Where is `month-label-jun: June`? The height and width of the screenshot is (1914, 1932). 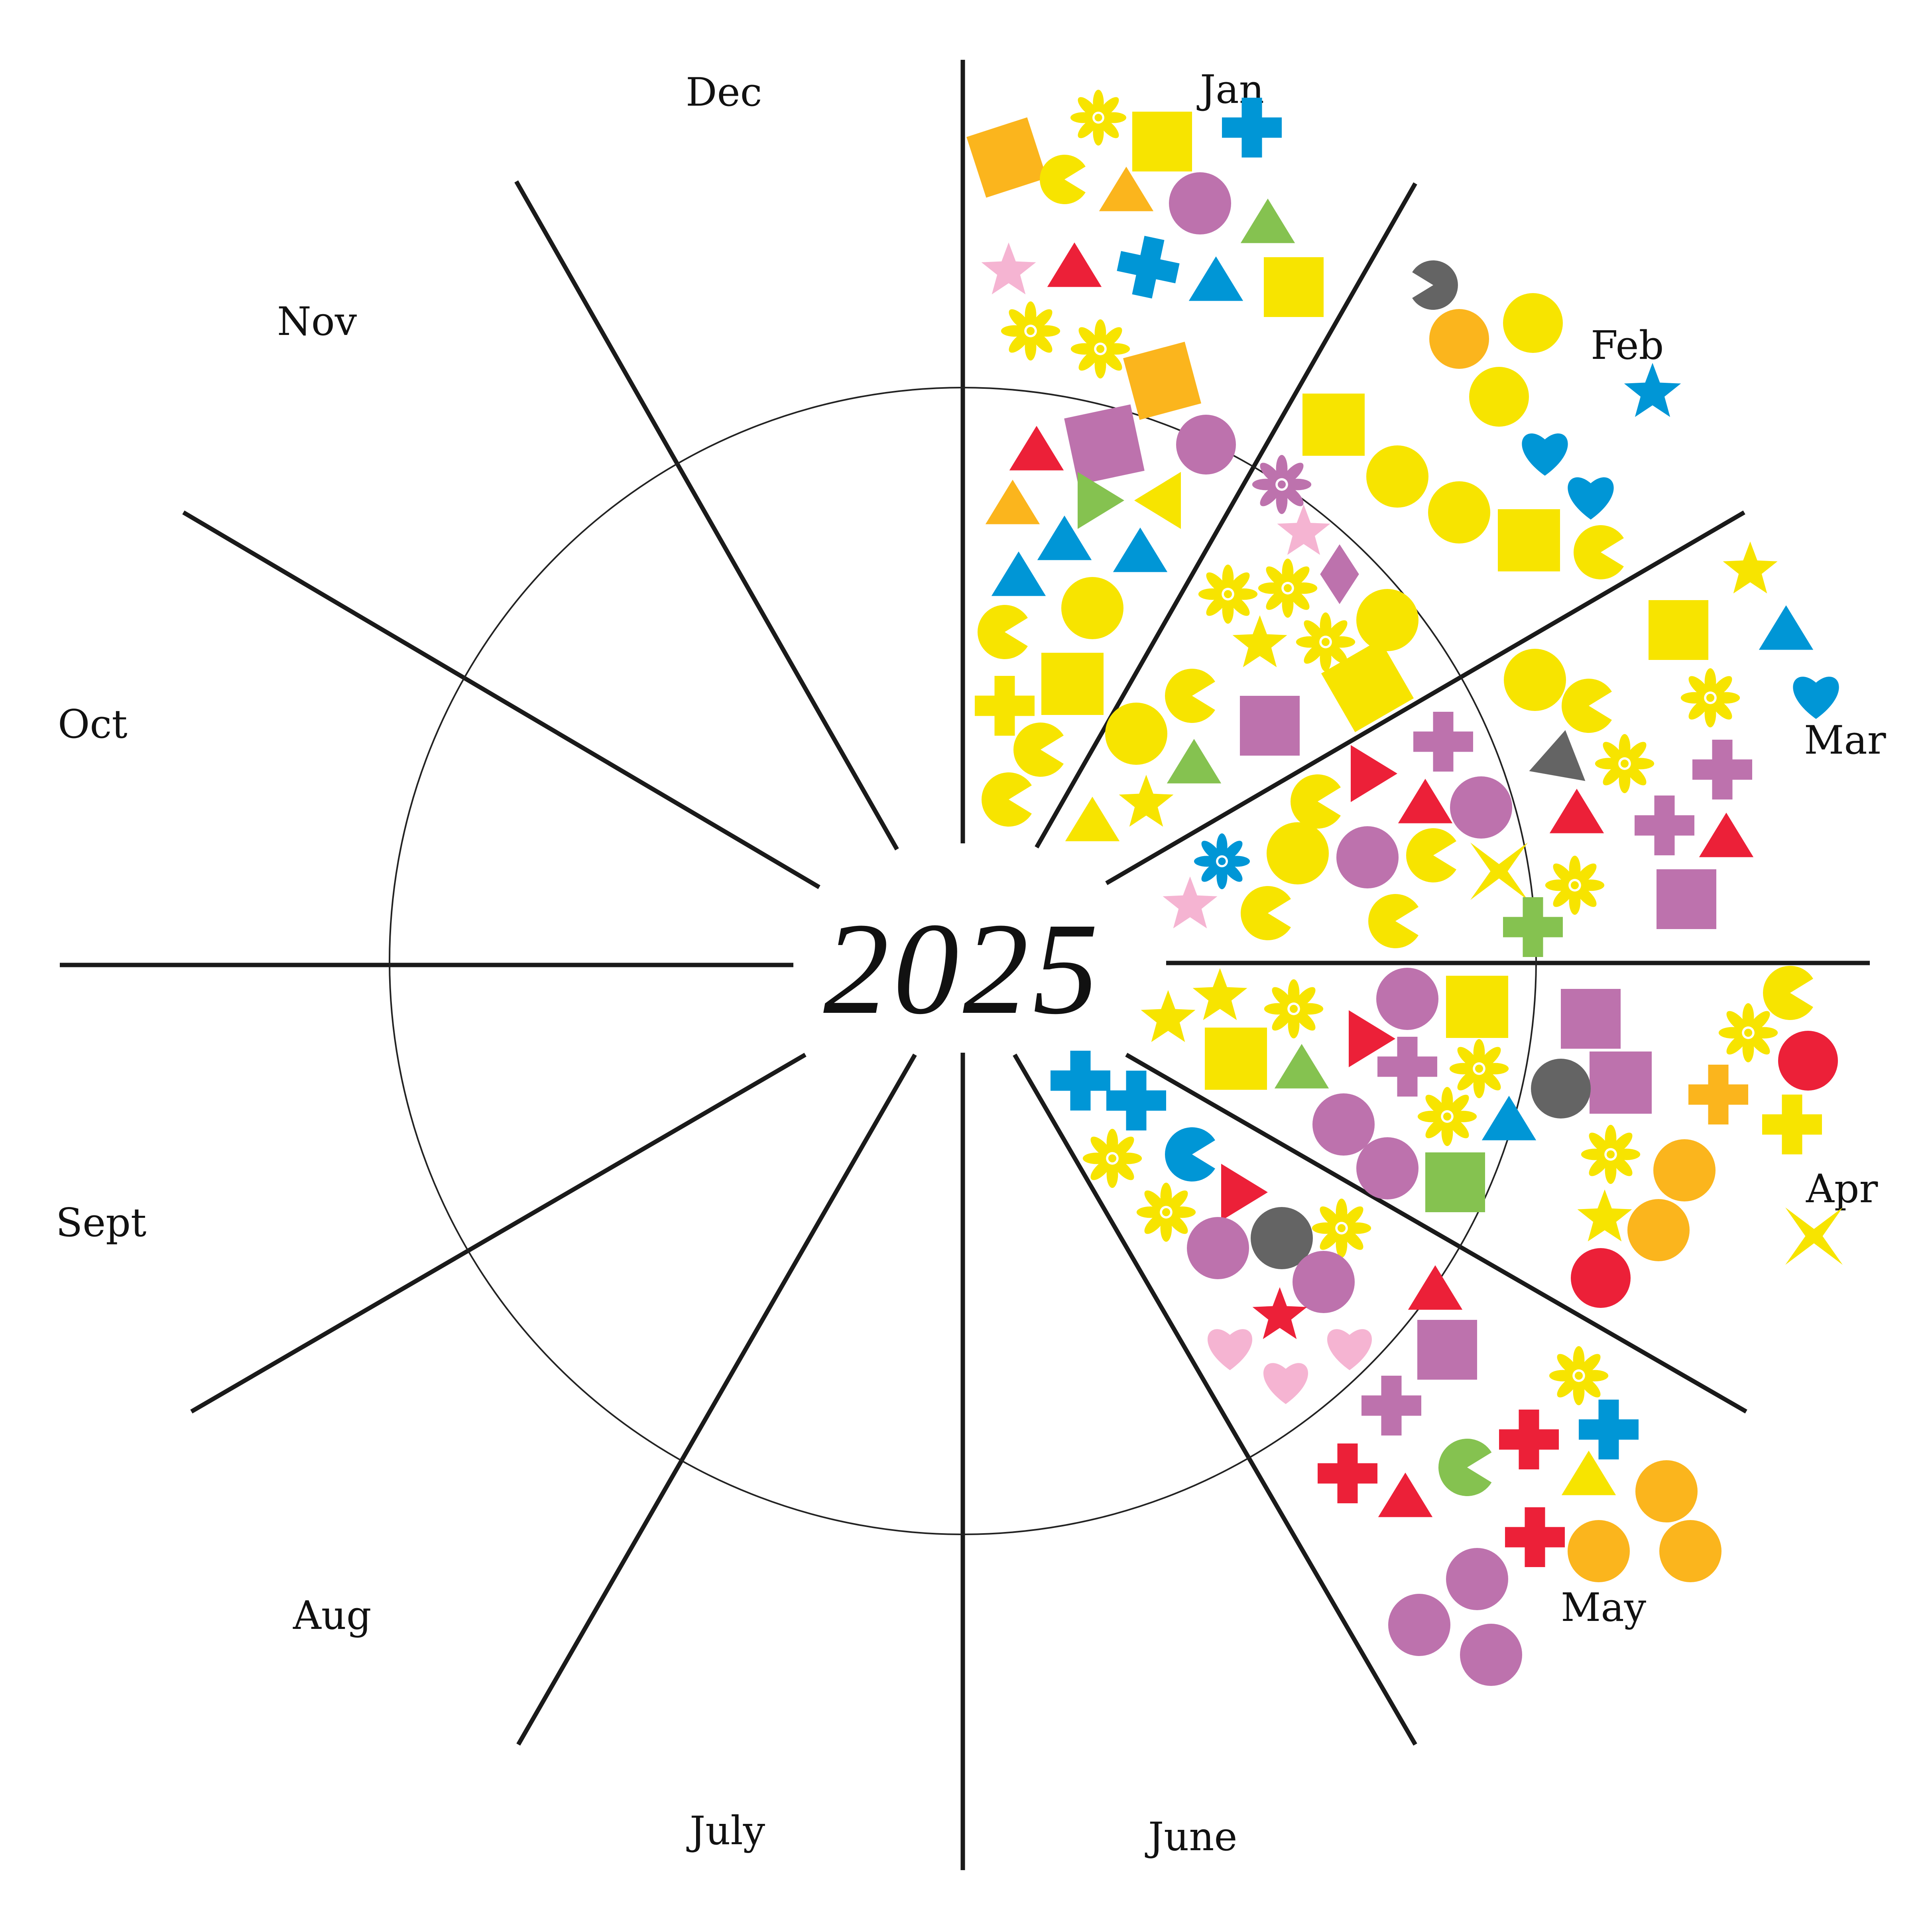 month-label-jun: June is located at coordinates (1192, 1837).